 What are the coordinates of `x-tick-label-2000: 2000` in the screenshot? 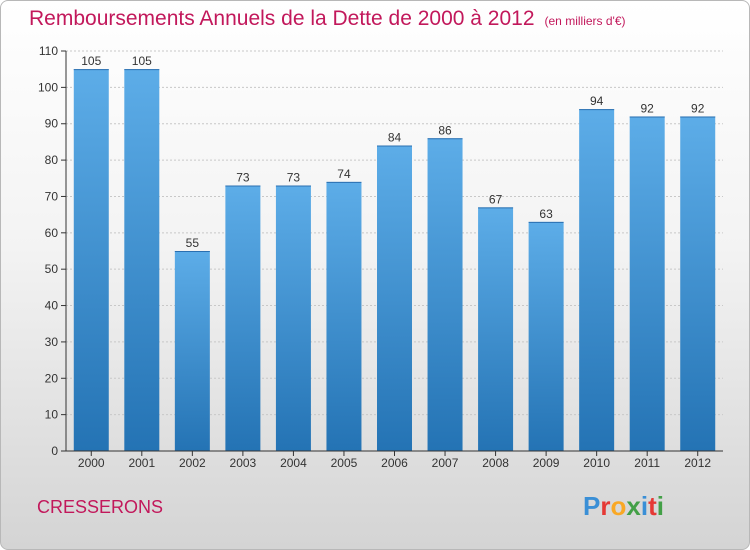 It's located at (91, 463).